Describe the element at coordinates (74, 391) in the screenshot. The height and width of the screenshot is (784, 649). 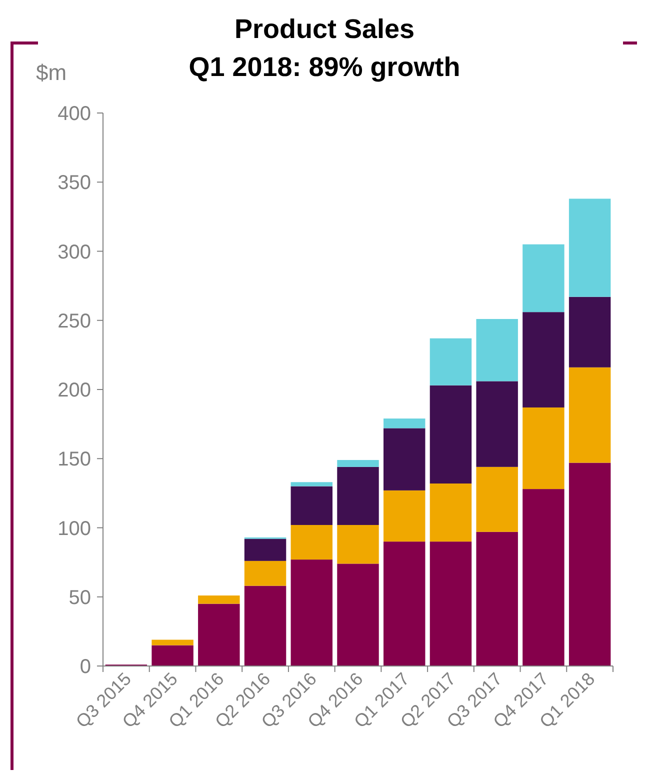
I see `y-tick-label: 200` at that location.